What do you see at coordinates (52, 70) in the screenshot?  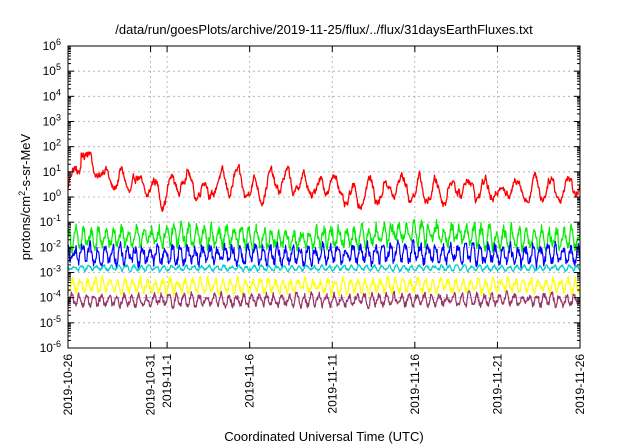 I see `y-tick-label: 10⁵` at bounding box center [52, 70].